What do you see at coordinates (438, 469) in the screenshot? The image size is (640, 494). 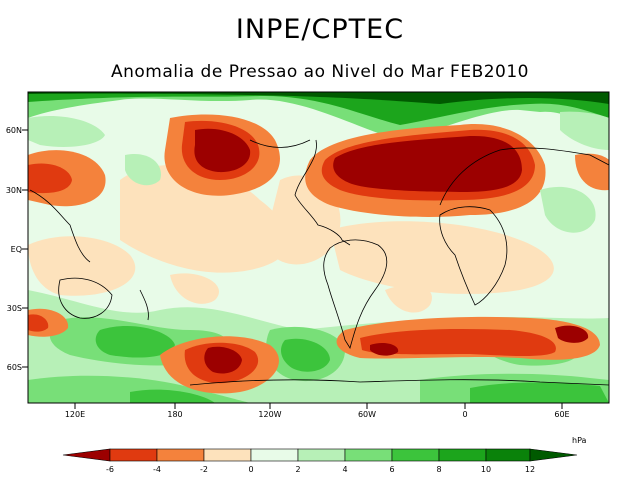 I see `legend-tick: 8` at bounding box center [438, 469].